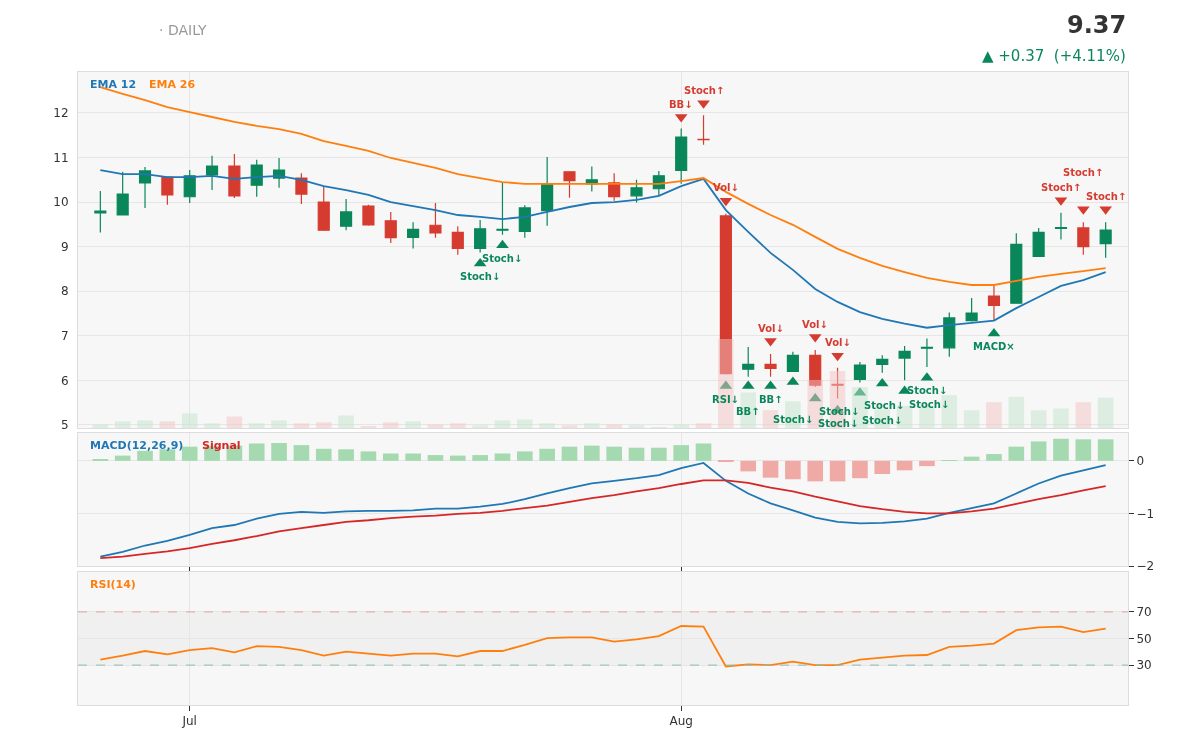  I want to click on text: 9.37, so click(1097, 25).